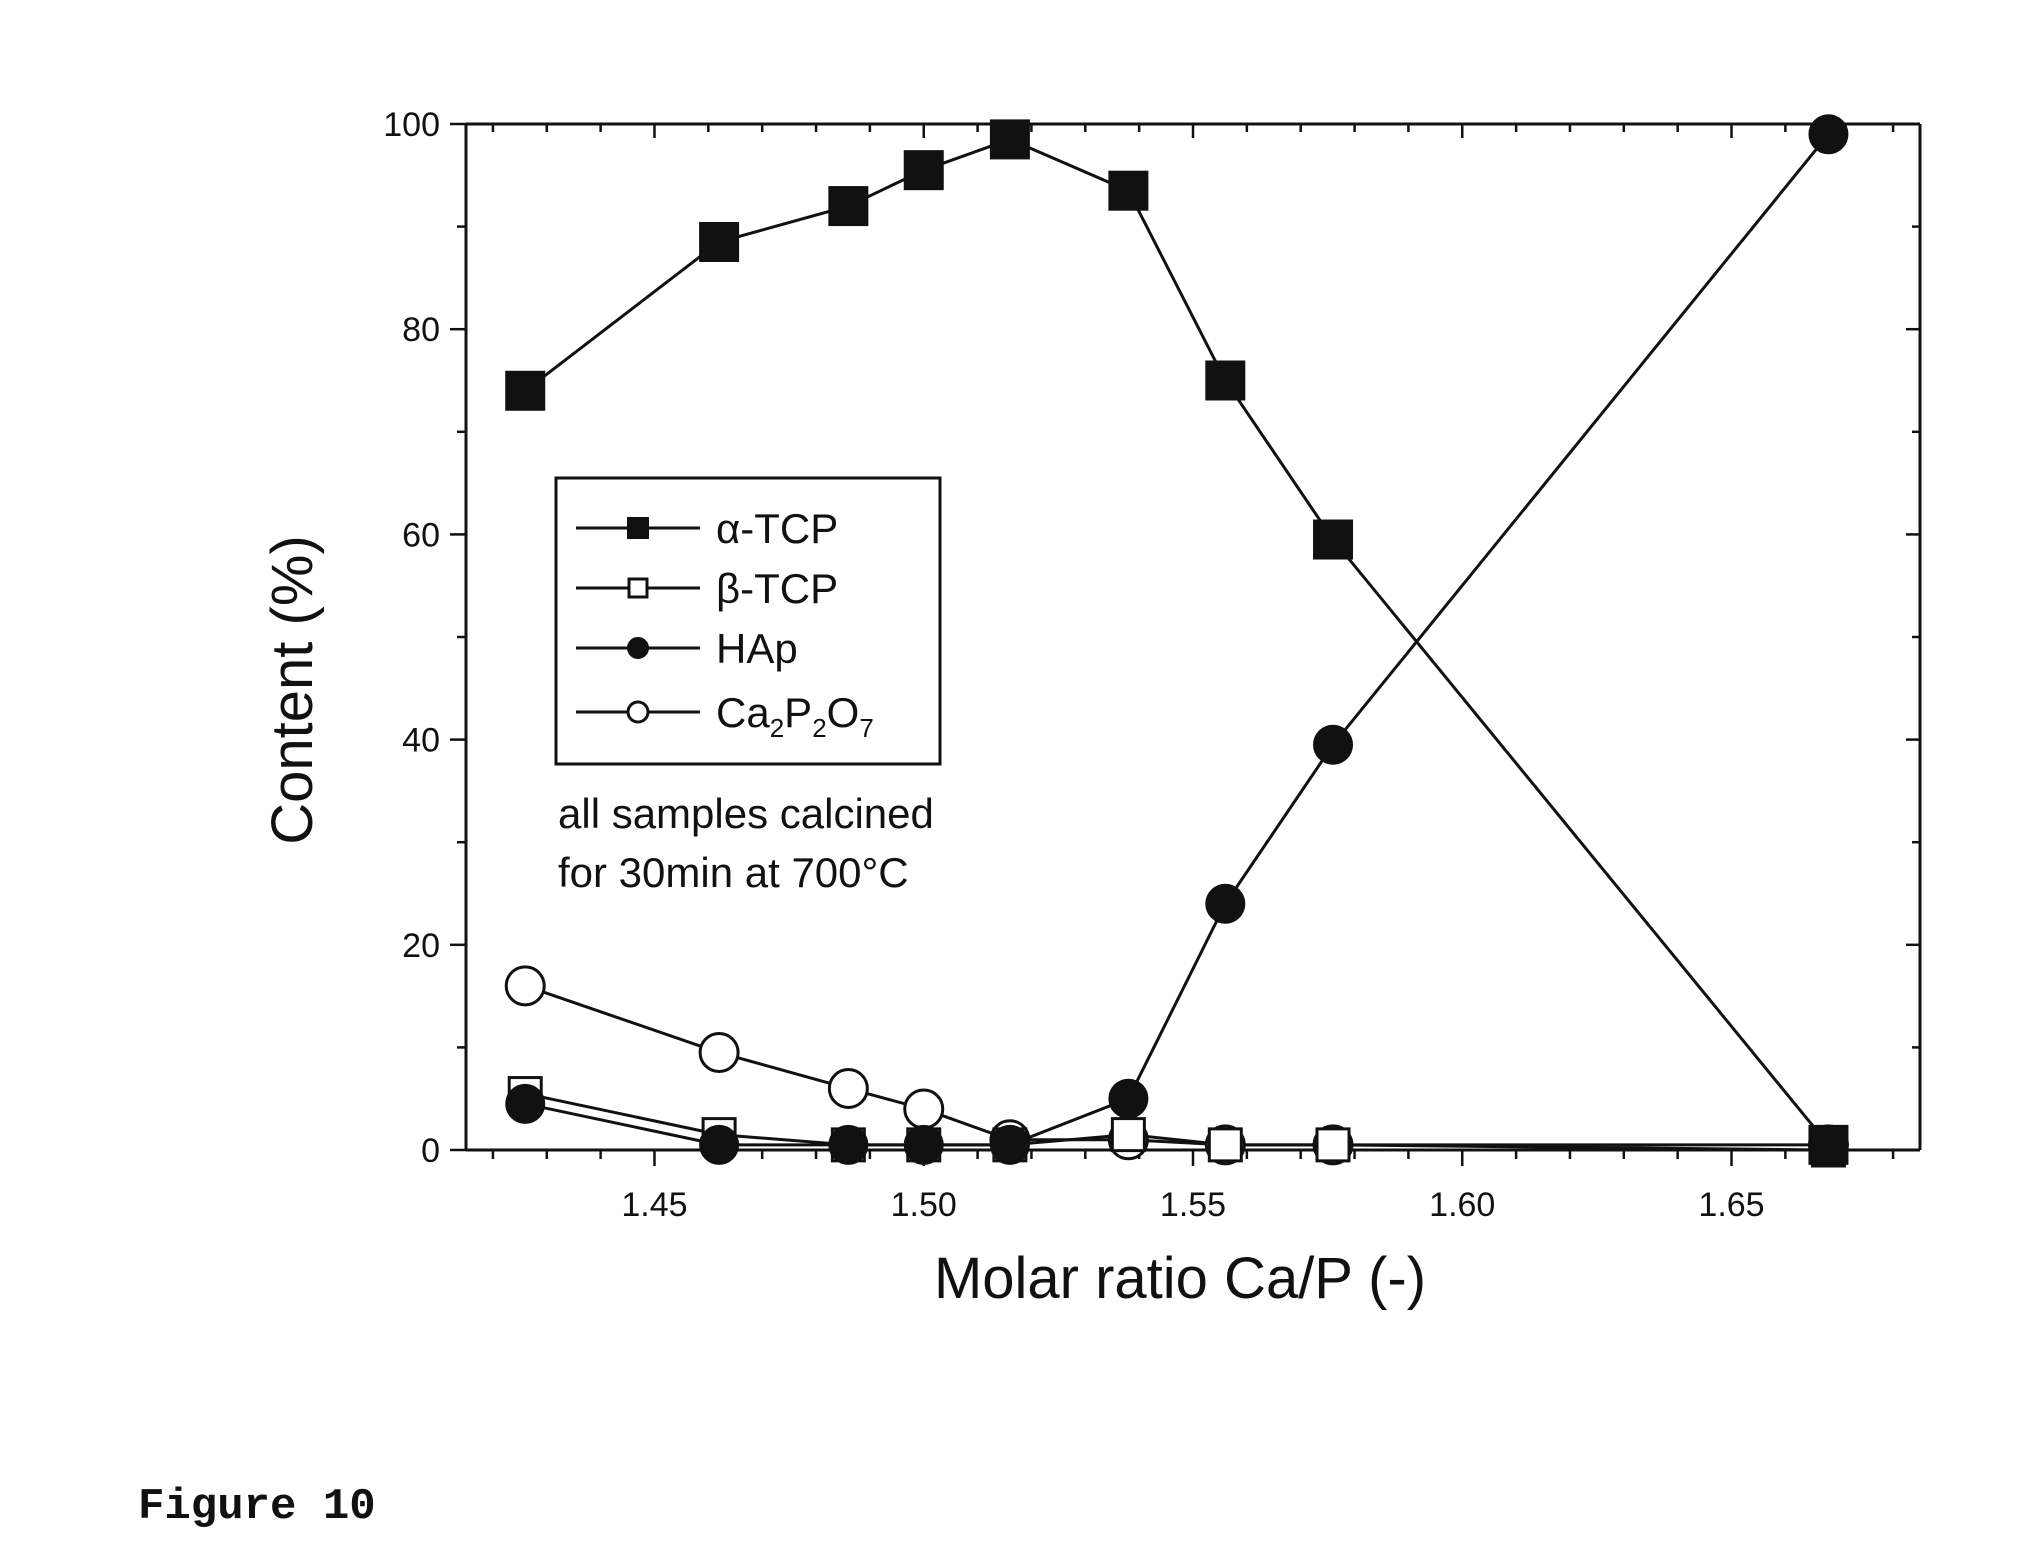 The image size is (2029, 1542). What do you see at coordinates (257, 1507) in the screenshot?
I see `figure-caption: Figure 10` at bounding box center [257, 1507].